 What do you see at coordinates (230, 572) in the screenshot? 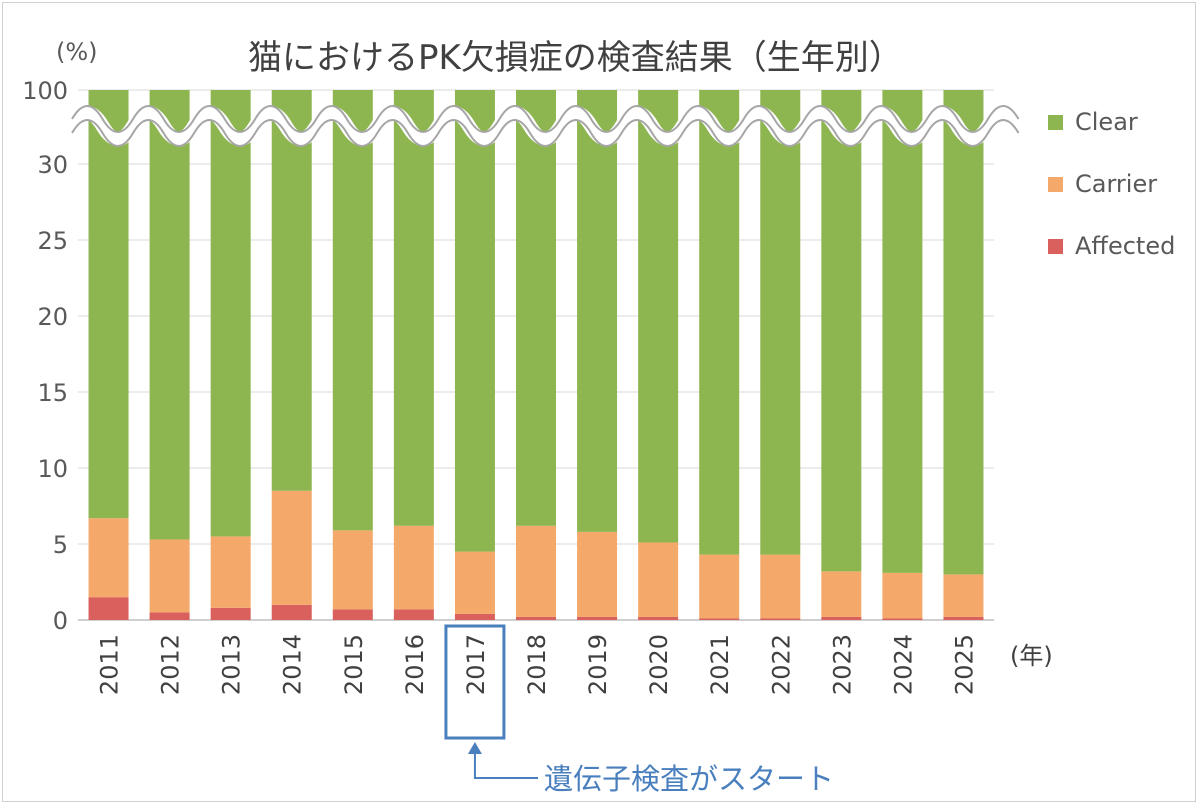
I see `bar-carrier-2013` at bounding box center [230, 572].